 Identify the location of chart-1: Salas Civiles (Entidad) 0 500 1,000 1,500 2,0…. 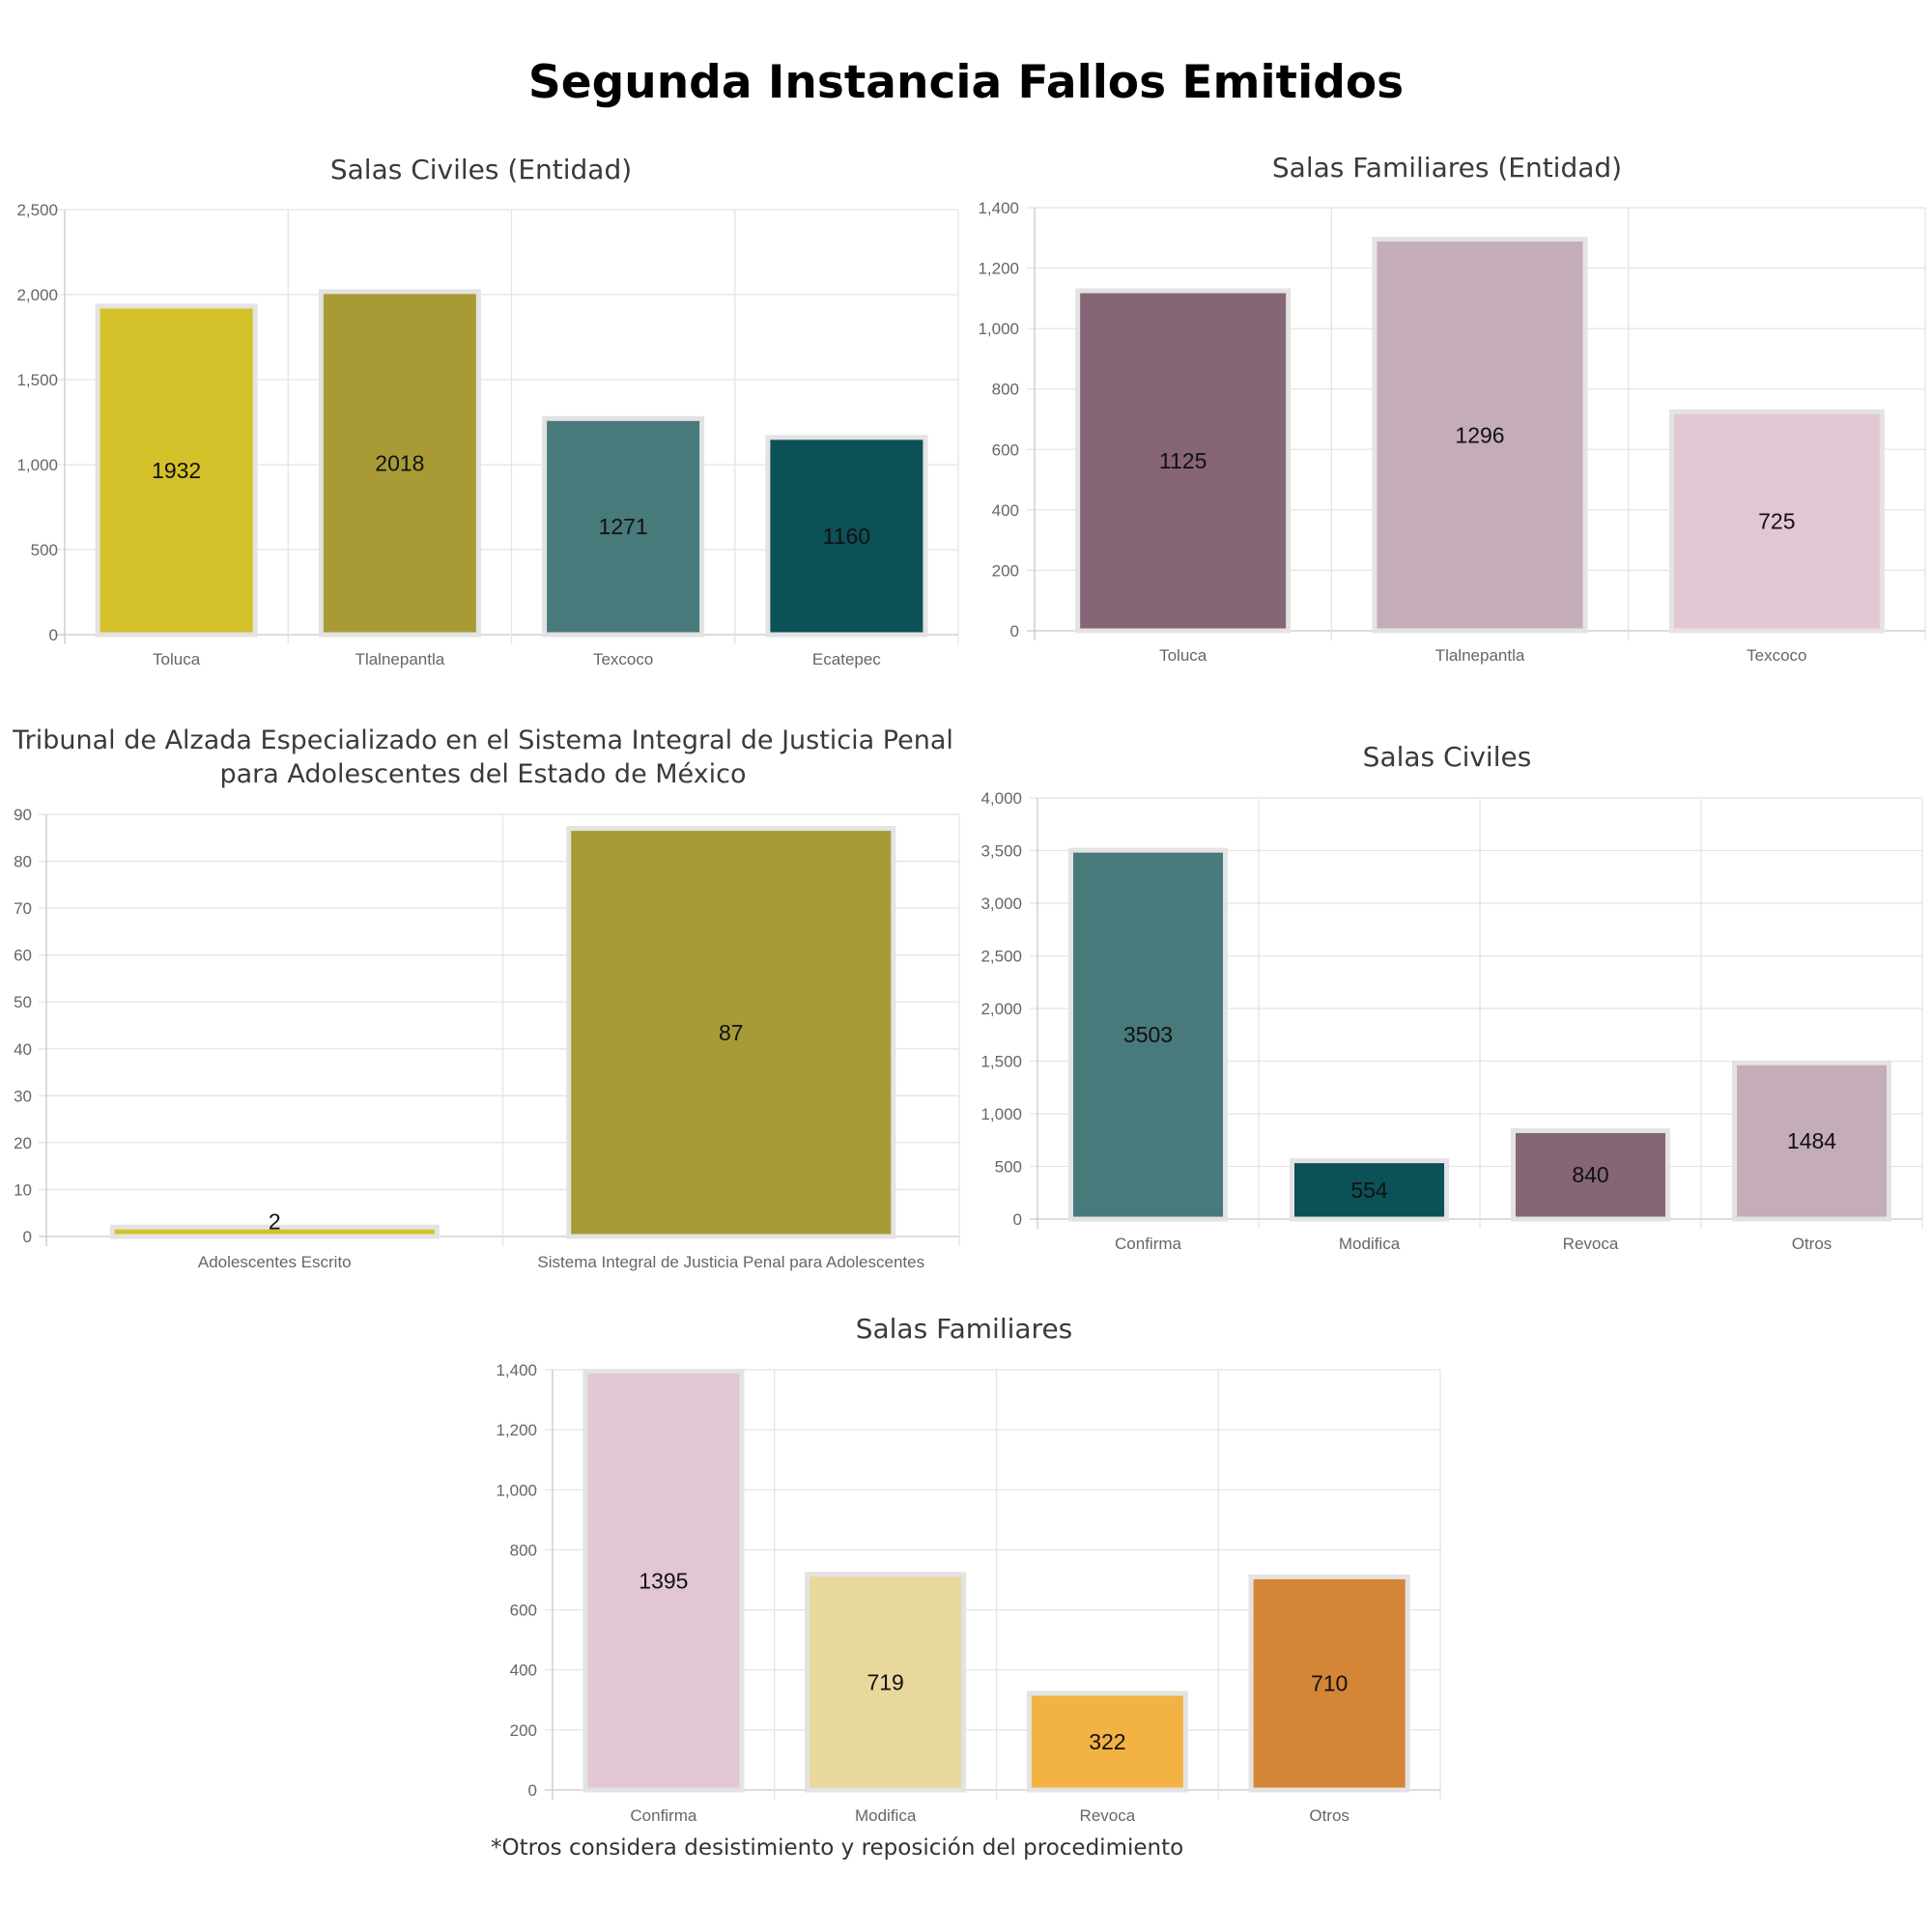
(487, 411).